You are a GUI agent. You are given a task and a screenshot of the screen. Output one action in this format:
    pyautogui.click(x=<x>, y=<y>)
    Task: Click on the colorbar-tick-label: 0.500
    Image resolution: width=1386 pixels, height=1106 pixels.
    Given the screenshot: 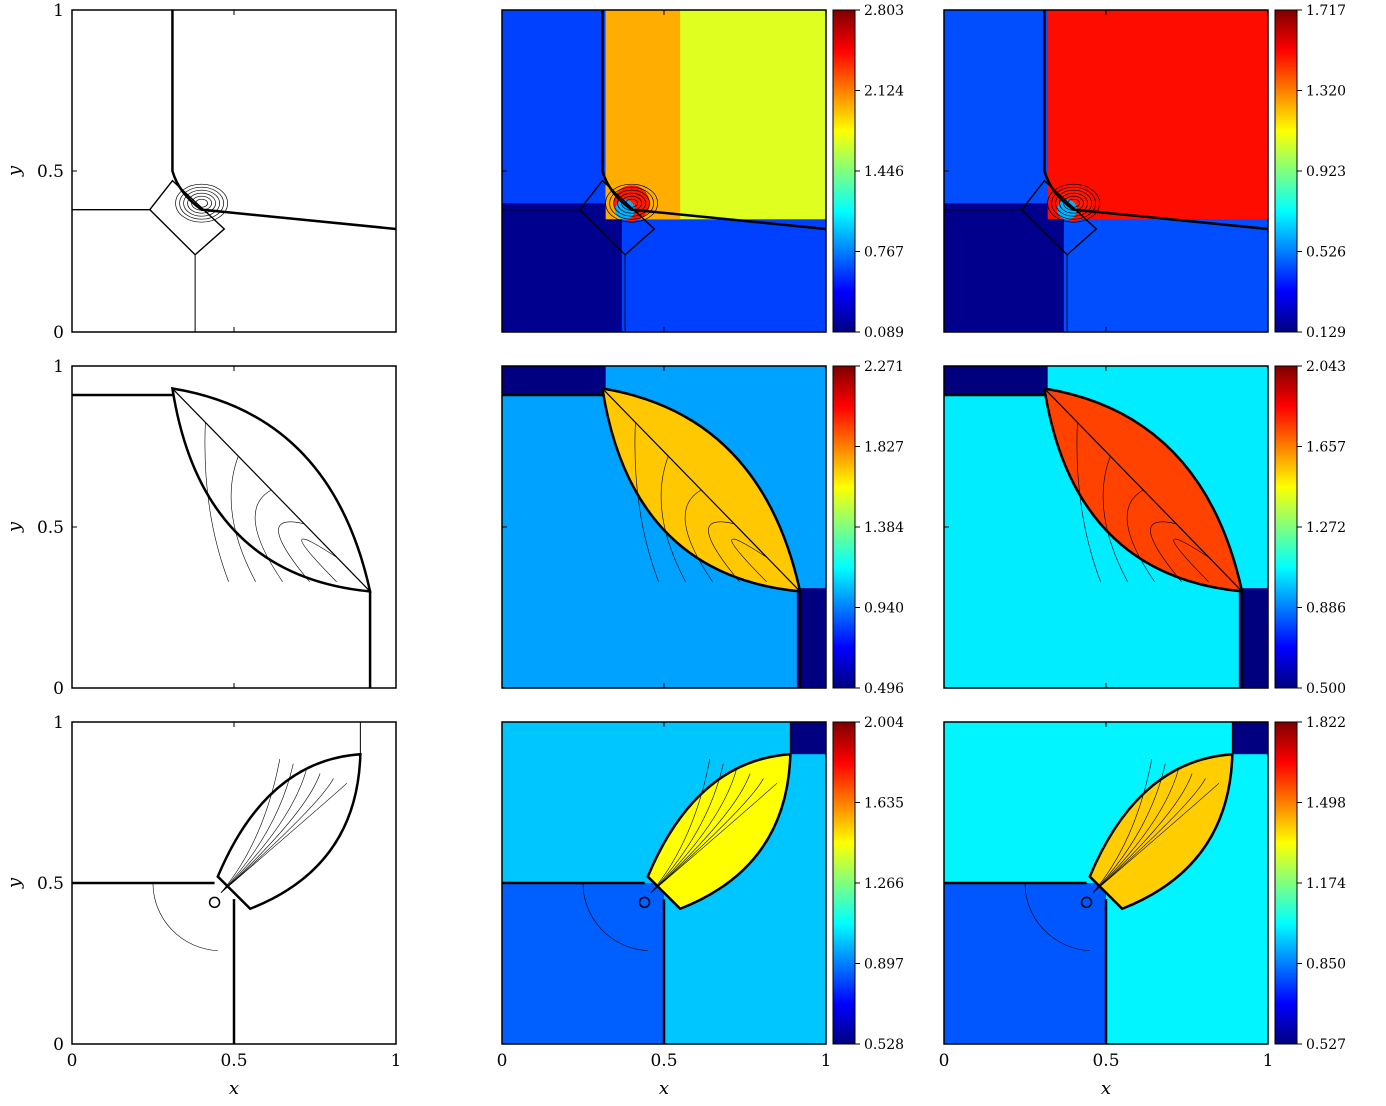 What is the action you would take?
    pyautogui.click(x=1326, y=689)
    